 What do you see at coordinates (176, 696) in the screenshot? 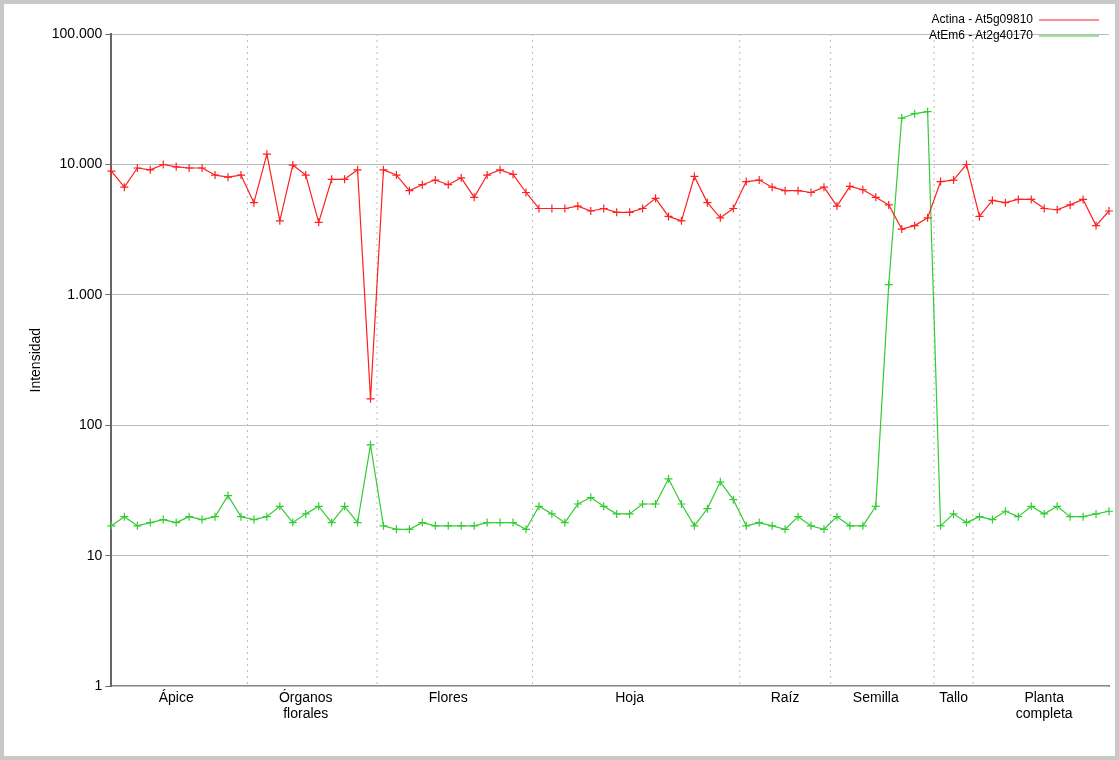
I see `x-tick-label: Ápice` at bounding box center [176, 696].